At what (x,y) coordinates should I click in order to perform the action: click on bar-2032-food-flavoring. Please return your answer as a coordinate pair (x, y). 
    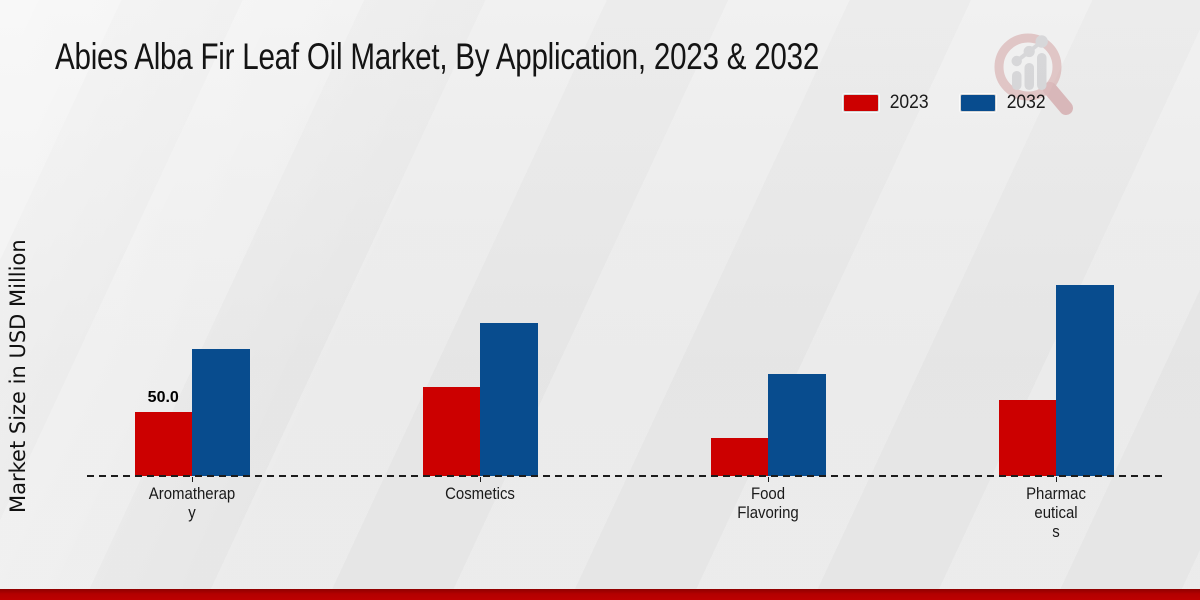
    Looking at the image, I should click on (797, 425).